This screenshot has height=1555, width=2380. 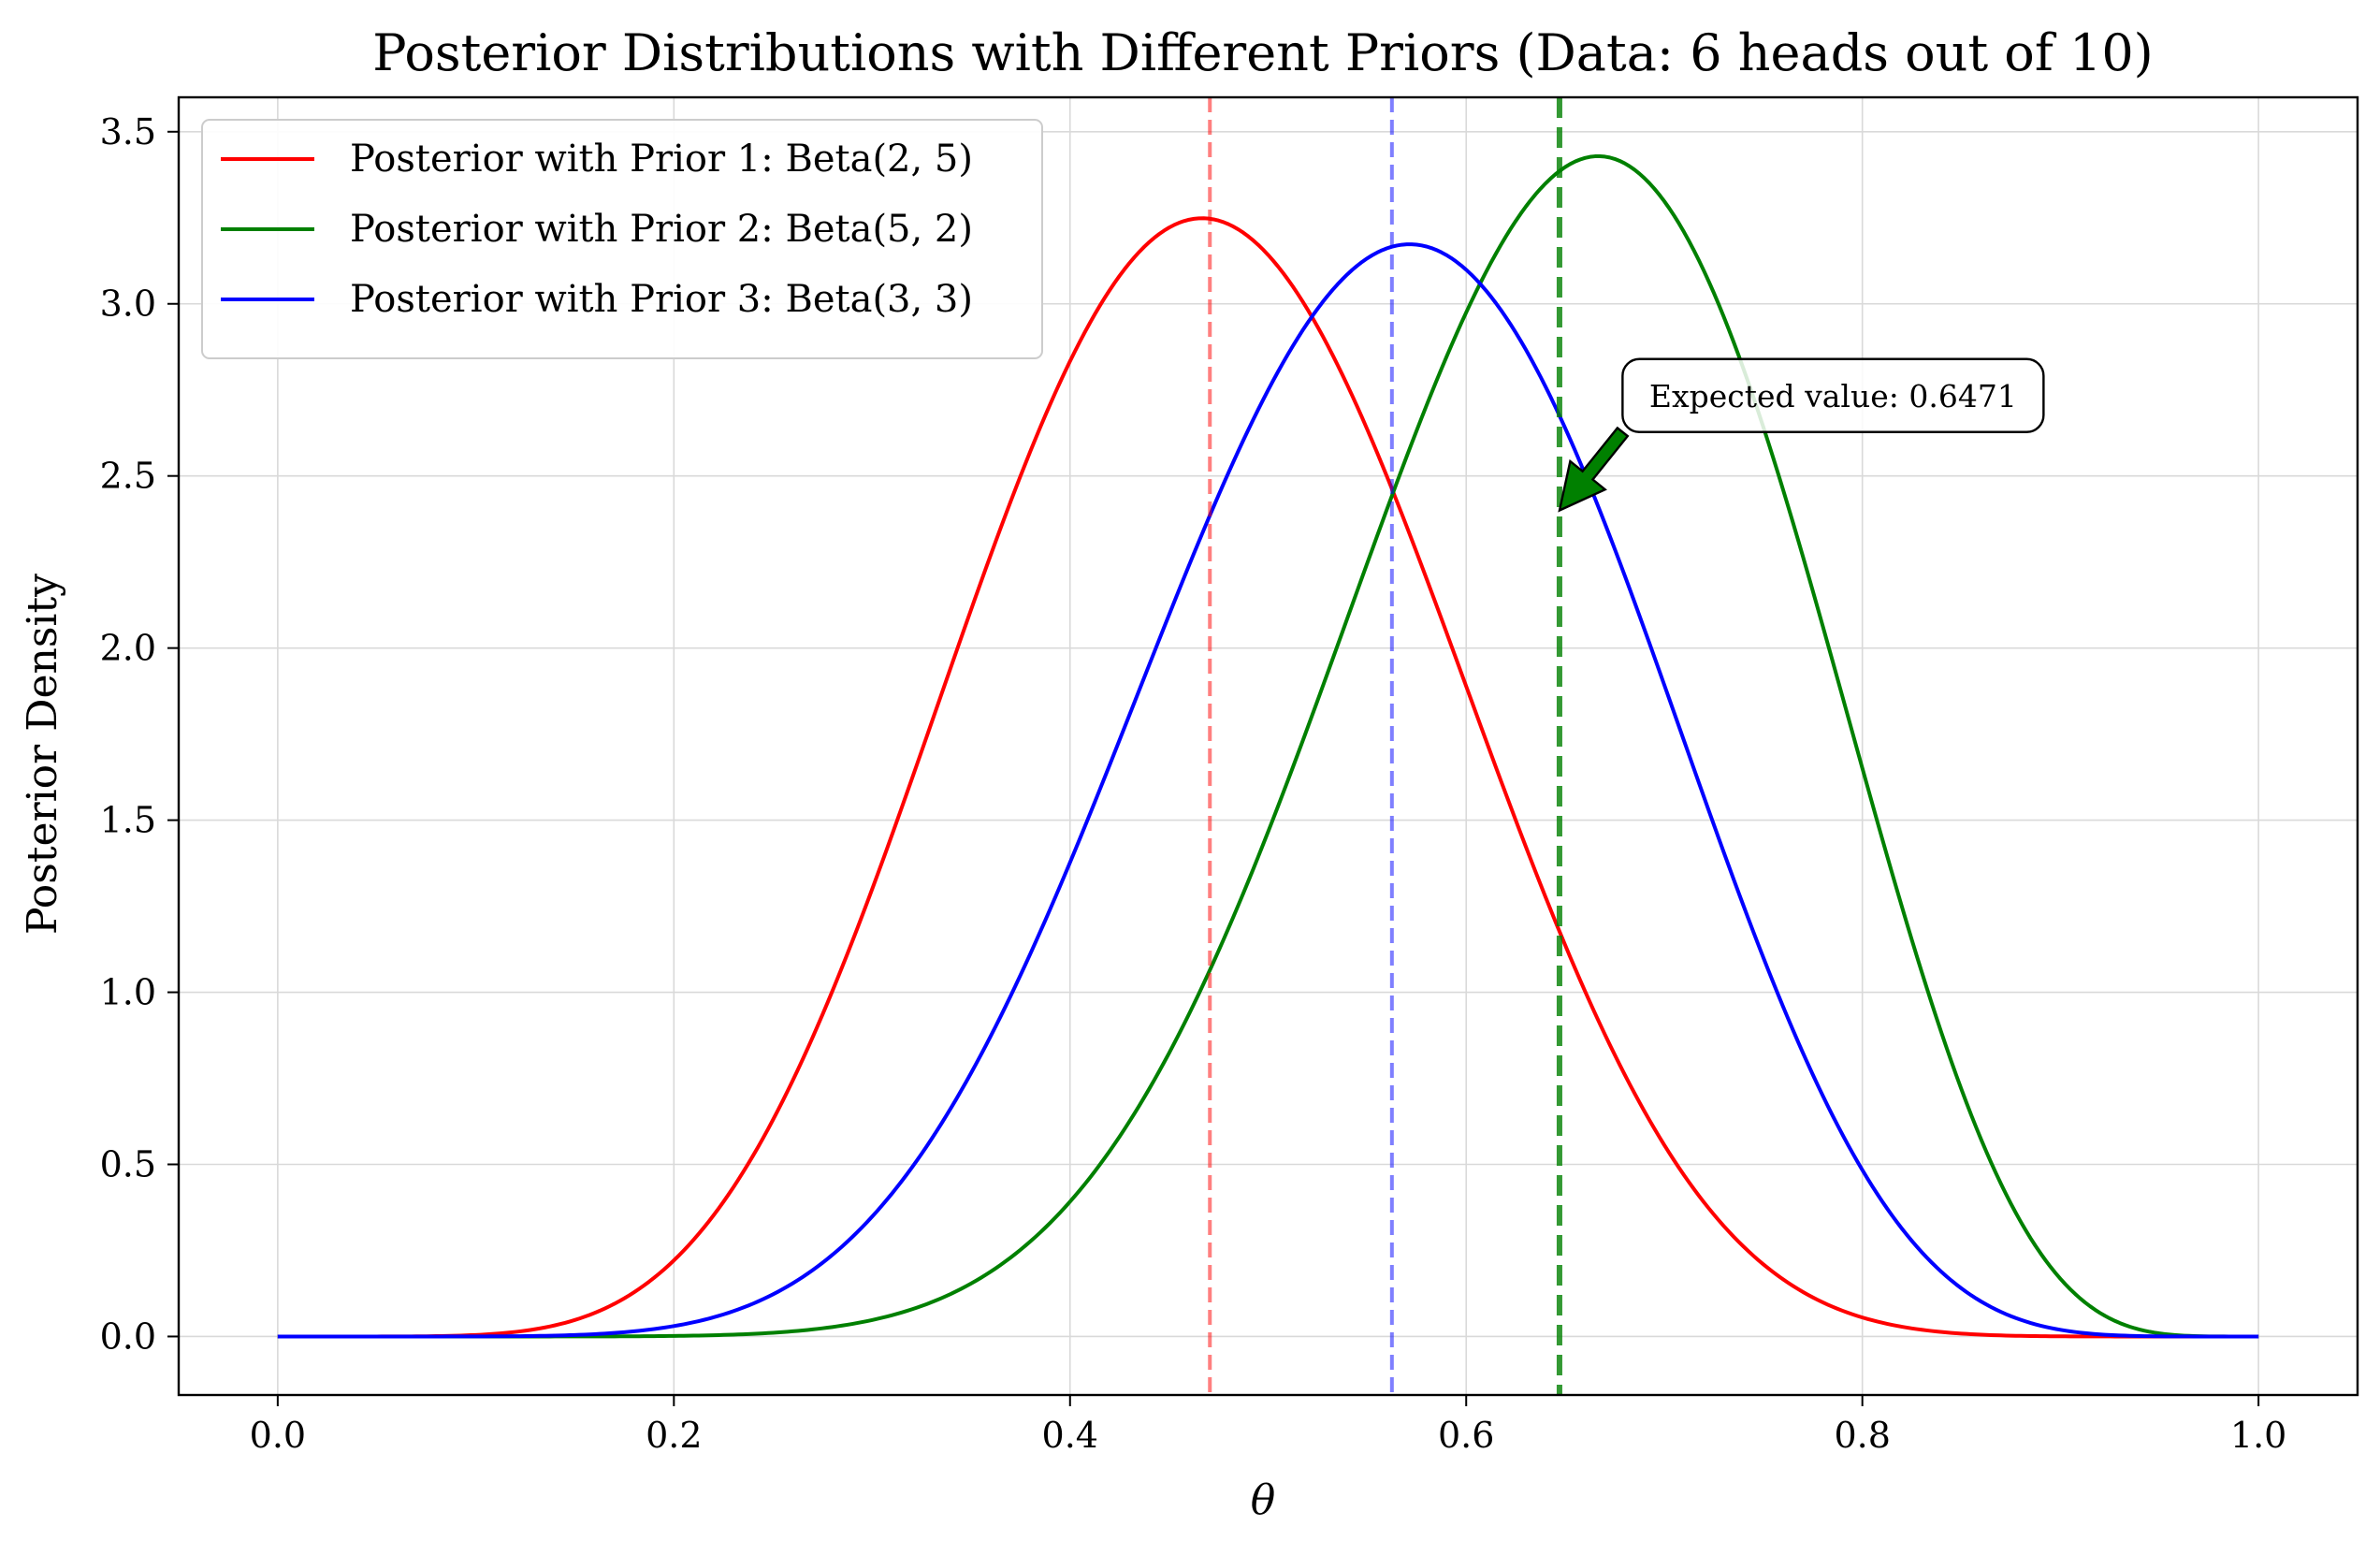 What do you see at coordinates (128, 304) in the screenshot?
I see `y-tick-label: 3.0` at bounding box center [128, 304].